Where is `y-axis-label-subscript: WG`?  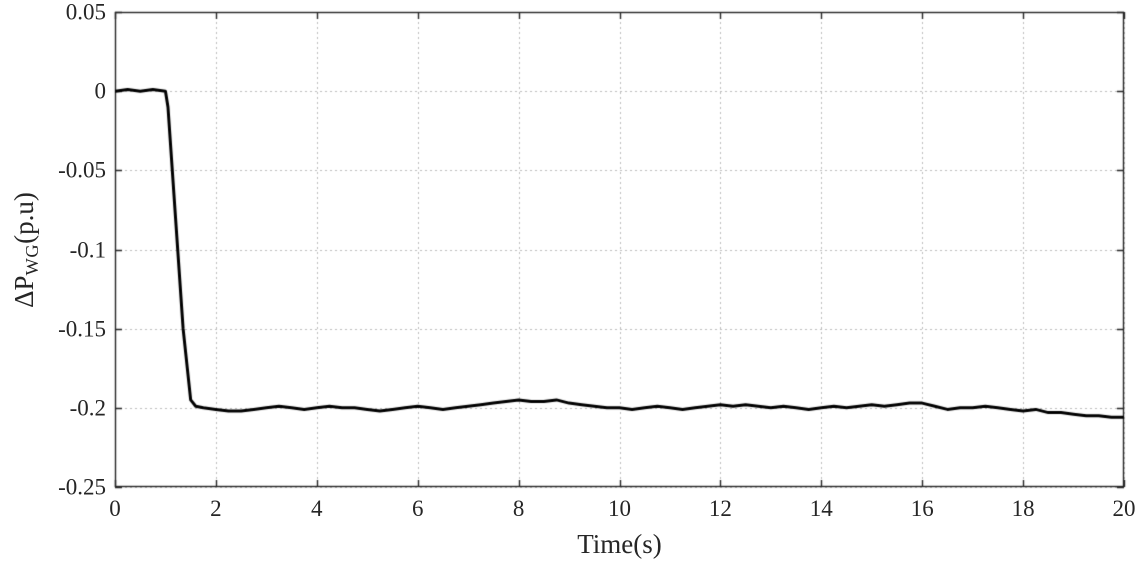 y-axis-label-subscript: WG is located at coordinates (31, 259).